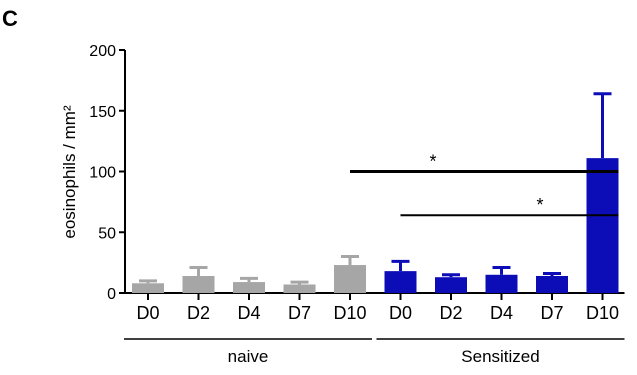  Describe the element at coordinates (248, 356) in the screenshot. I see `group-label: naive` at that location.